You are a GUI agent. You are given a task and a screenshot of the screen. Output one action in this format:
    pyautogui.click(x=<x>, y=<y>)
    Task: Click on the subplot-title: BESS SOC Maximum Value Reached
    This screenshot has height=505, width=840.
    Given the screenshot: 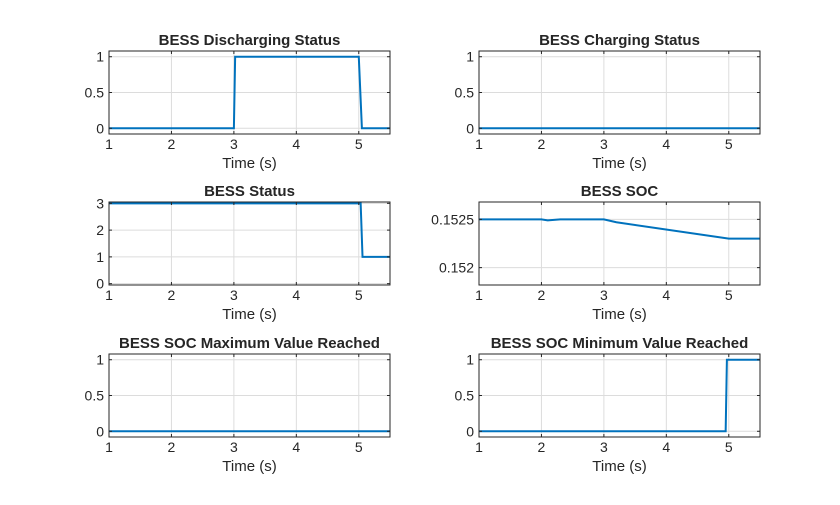 What is the action you would take?
    pyautogui.click(x=249, y=343)
    